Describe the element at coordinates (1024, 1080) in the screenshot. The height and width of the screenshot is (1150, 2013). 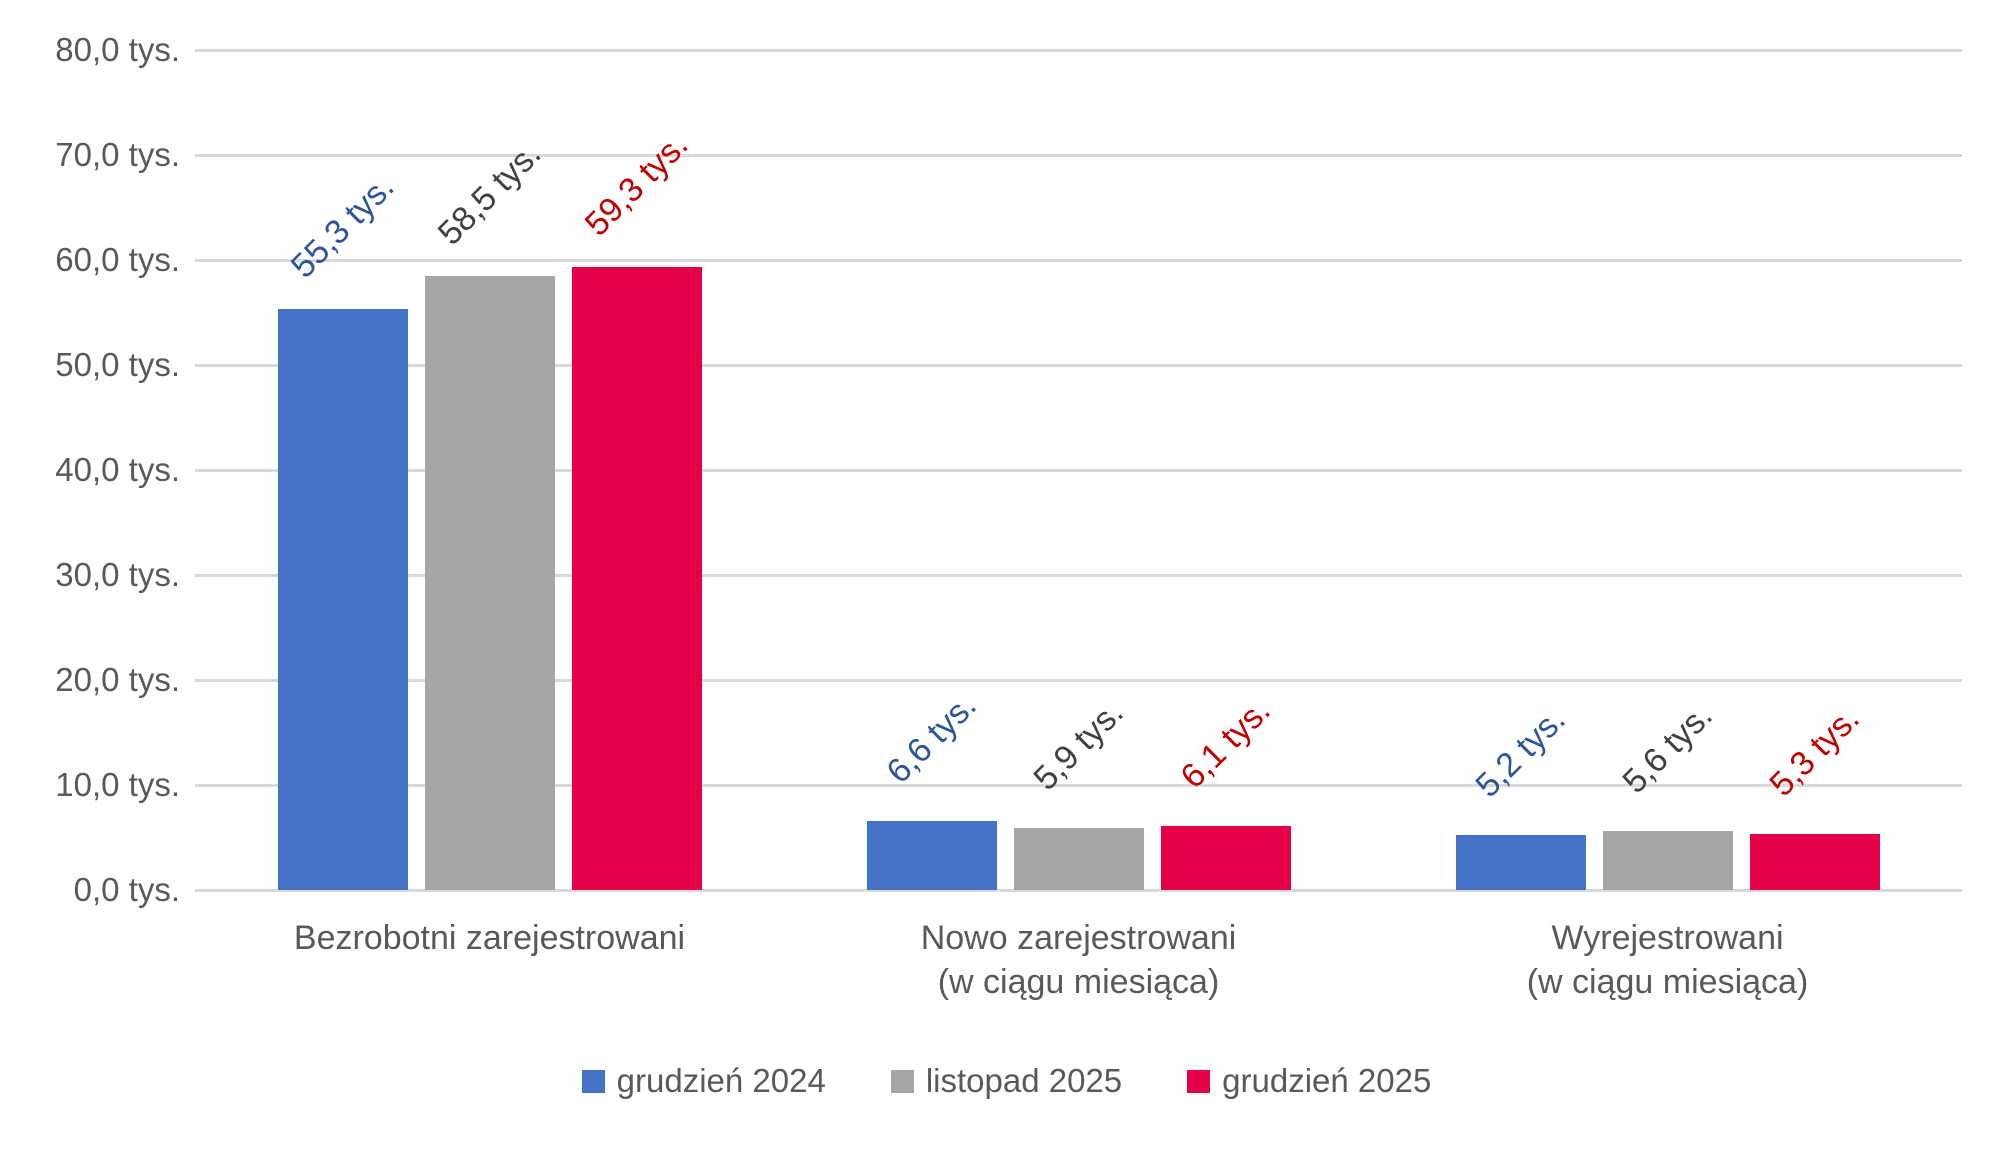
I see `legend-label: listopad 2025` at that location.